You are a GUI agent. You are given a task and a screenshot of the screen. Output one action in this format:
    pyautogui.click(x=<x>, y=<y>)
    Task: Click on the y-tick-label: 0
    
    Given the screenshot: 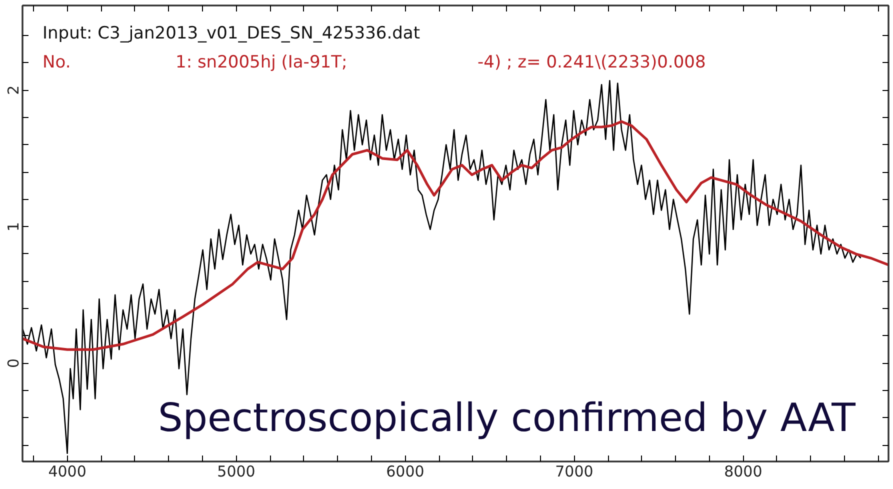 What is the action you would take?
    pyautogui.click(x=13, y=363)
    